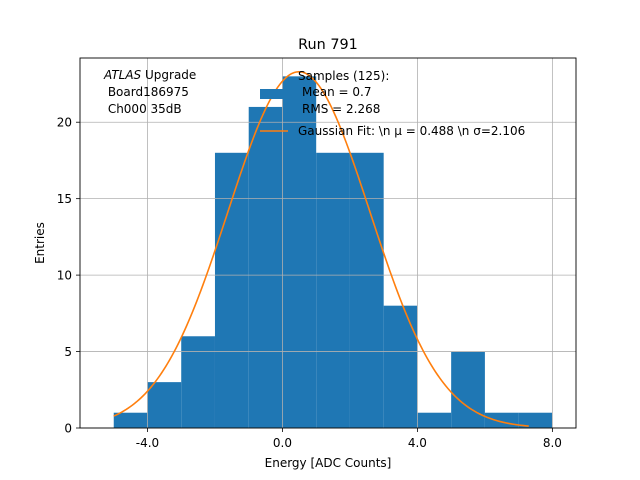 Image resolution: width=640 pixels, height=480 pixels. What do you see at coordinates (411, 131) in the screenshot?
I see `legend-fit-label: Gaussian Fit: \n μ = 0.488 \n σ=2.106` at bounding box center [411, 131].